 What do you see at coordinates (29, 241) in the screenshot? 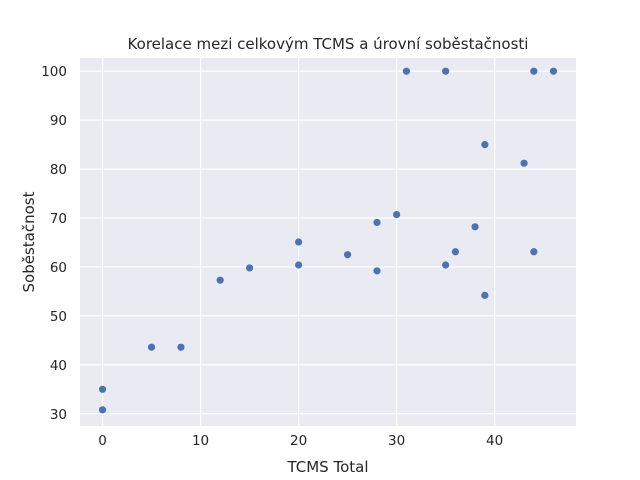
I see `y-axis-label: Soběstačnost` at bounding box center [29, 241].